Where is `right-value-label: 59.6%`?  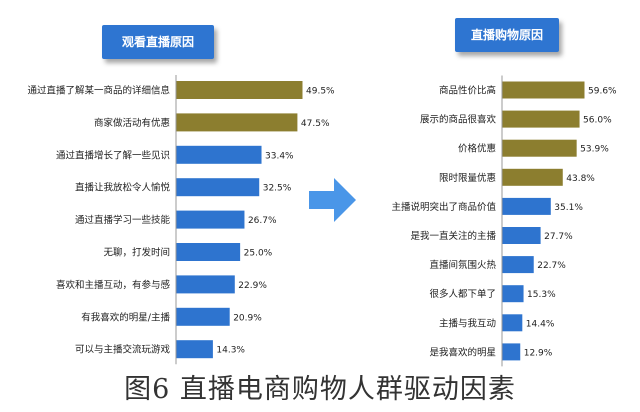 right-value-label: 59.6% is located at coordinates (602, 92).